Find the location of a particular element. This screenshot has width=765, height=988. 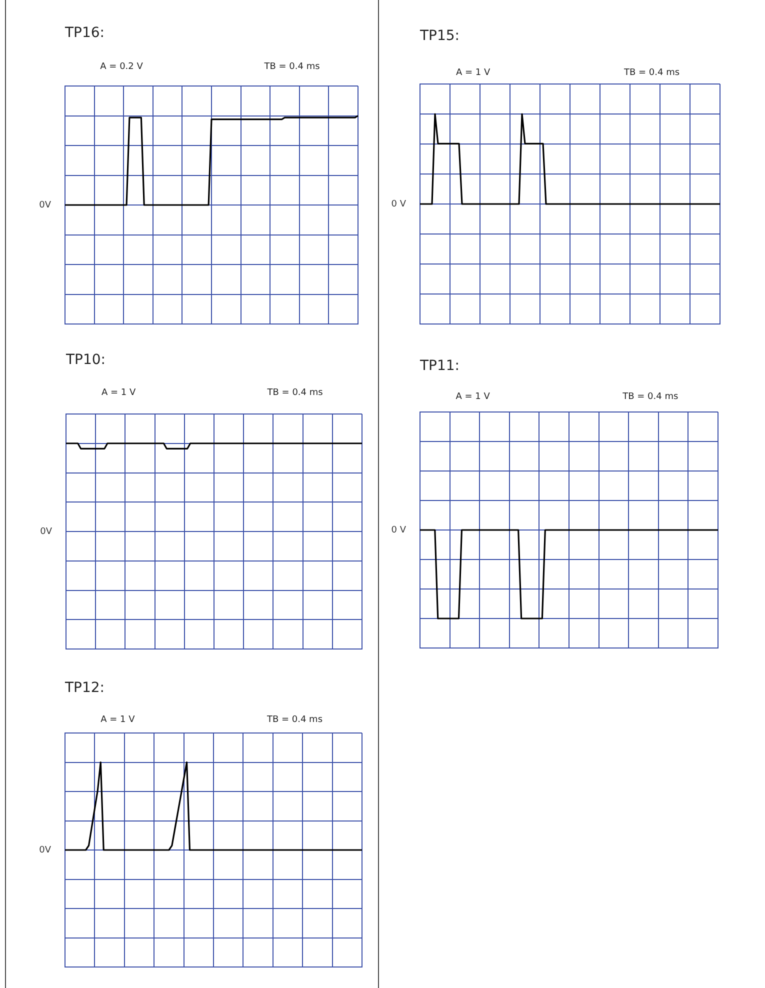

text: A = 0.2 V is located at coordinates (121, 67).